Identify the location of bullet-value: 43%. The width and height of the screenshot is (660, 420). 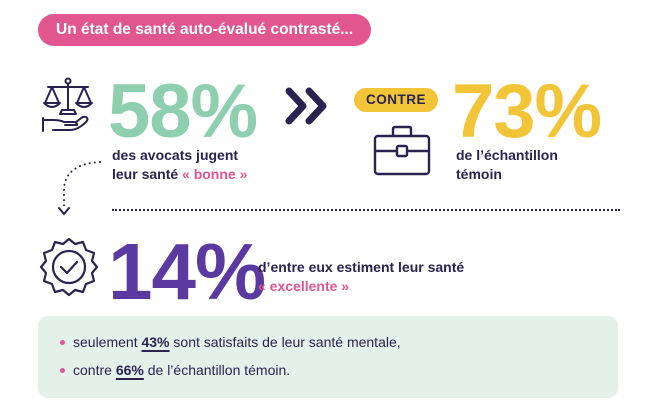
(155, 342).